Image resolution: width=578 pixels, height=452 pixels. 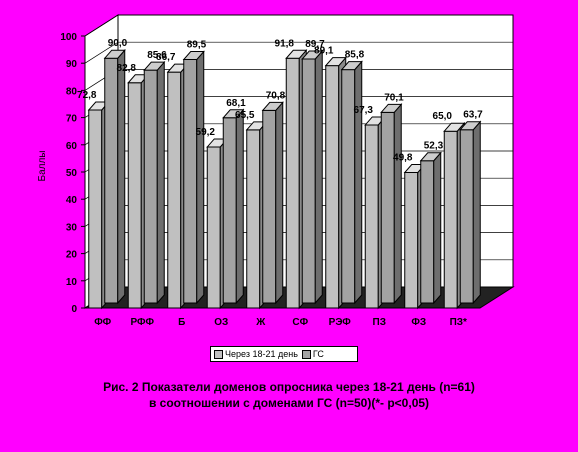 I want to click on category-label: Ж, so click(x=260, y=322).